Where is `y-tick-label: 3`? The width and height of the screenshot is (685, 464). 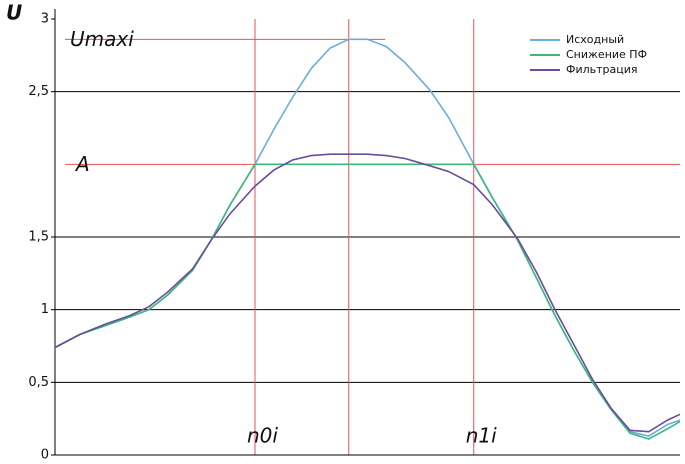 y-tick-label: 3 is located at coordinates (45, 19).